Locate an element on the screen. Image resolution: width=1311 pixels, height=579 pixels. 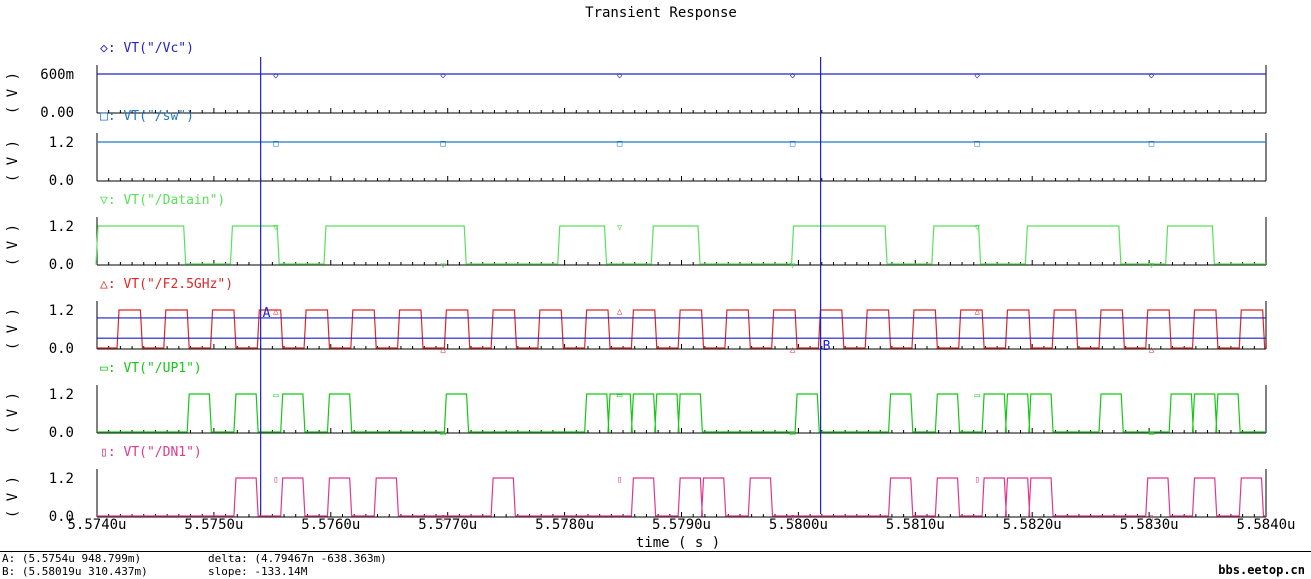
y-axis-label-4: ( V ) is located at coordinates (13, 413).